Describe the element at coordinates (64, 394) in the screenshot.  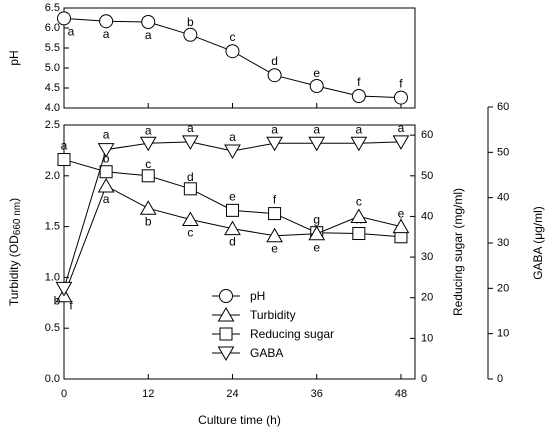
I see `x-tick-label: 0` at that location.